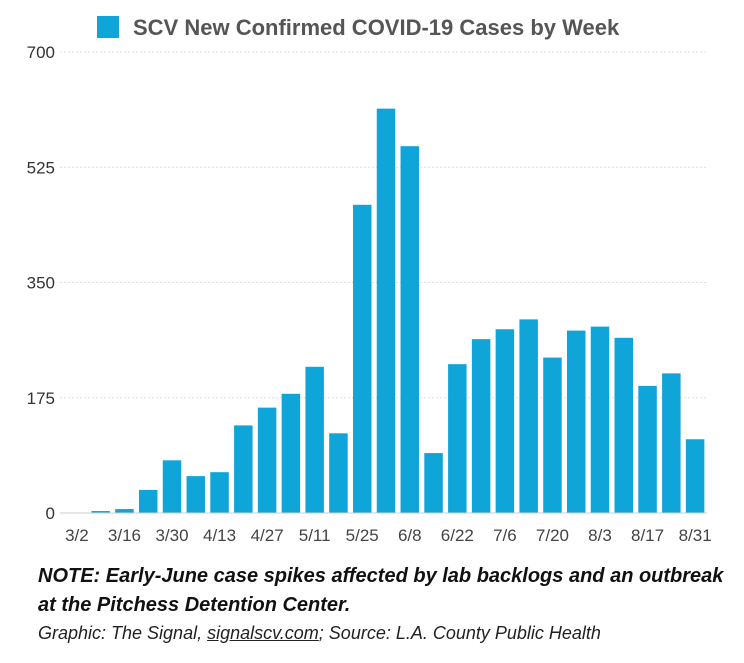  I want to click on x-tick-label: 3/30, so click(171, 535).